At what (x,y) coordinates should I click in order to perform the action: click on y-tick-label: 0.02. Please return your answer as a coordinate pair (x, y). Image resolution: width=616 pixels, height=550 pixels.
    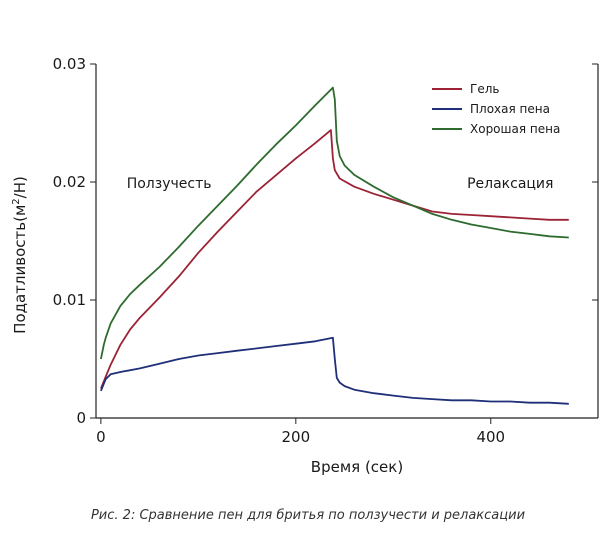
    Looking at the image, I should click on (69, 182).